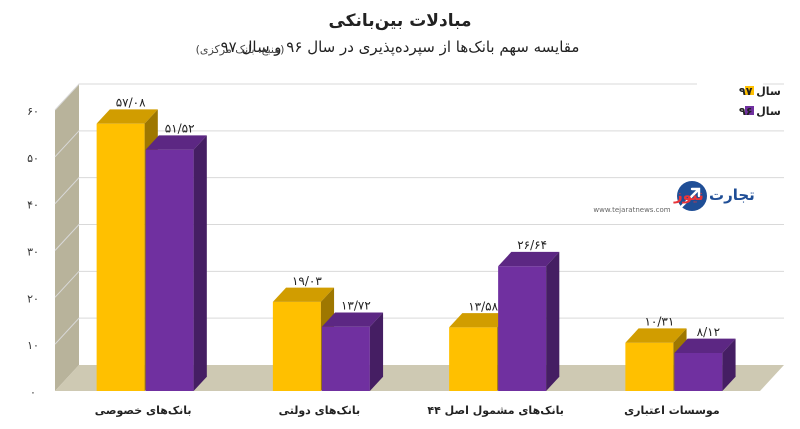 The image size is (800, 429). I want to click on y-tick-label: ۴۰, so click(33, 205).